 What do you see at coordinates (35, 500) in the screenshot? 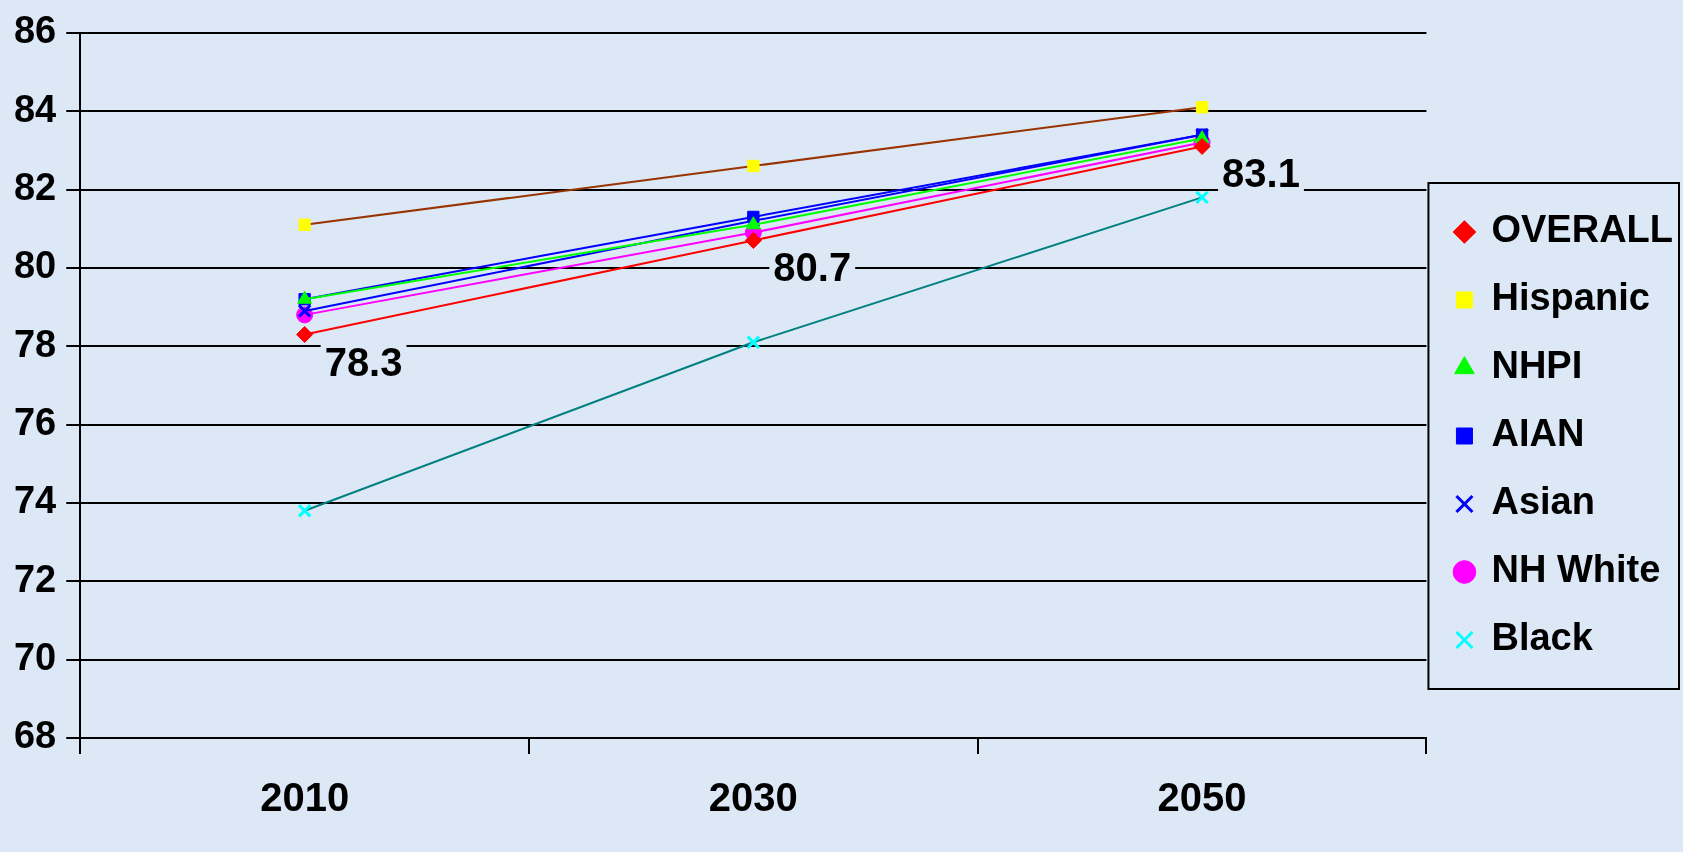
I see `y-tick-label: 74` at bounding box center [35, 500].